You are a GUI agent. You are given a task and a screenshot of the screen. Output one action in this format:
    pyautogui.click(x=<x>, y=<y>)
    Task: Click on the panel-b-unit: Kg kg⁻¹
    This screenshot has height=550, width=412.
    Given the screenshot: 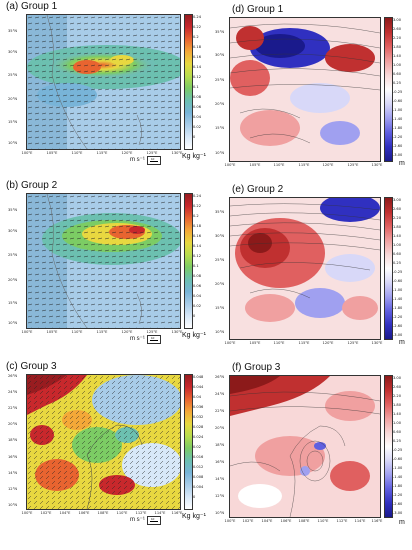 What is the action you would take?
    pyautogui.click(x=194, y=335)
    